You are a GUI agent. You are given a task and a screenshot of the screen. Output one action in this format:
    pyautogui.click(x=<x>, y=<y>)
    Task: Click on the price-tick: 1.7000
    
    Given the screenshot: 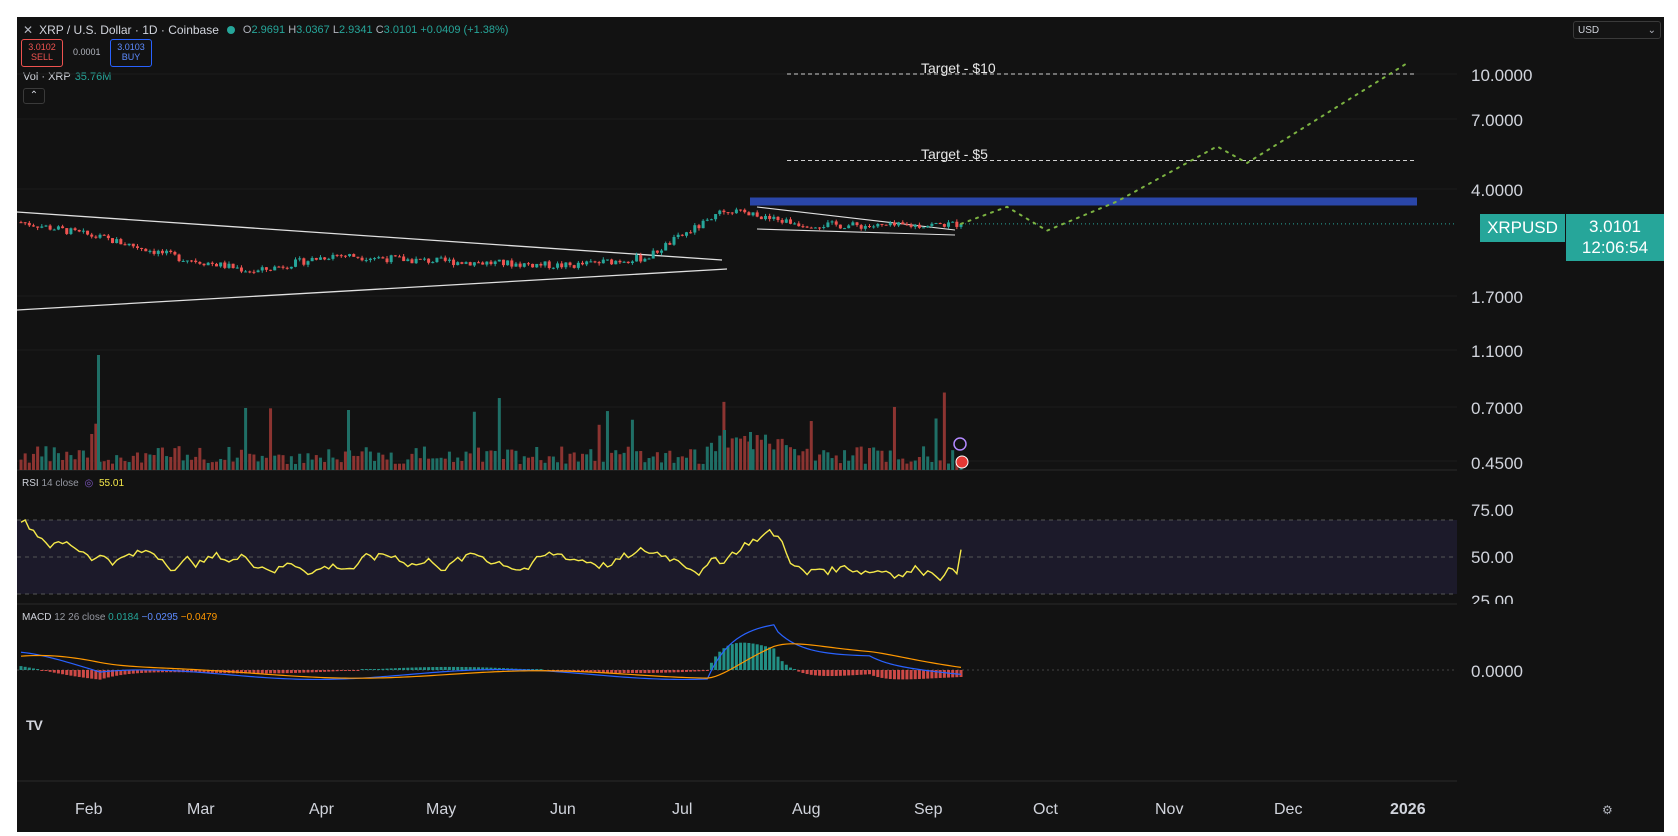 What is the action you would take?
    pyautogui.click(x=1497, y=297)
    